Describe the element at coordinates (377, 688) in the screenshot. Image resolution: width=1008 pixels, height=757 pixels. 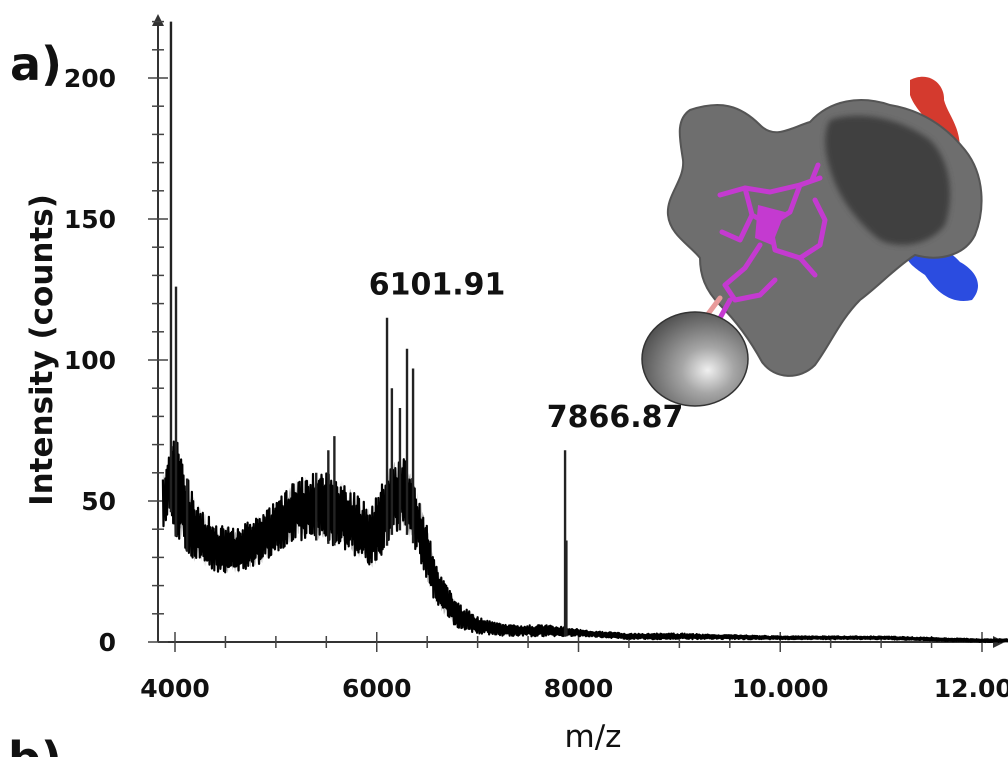
I see `x-tick-label: 6000` at that location.